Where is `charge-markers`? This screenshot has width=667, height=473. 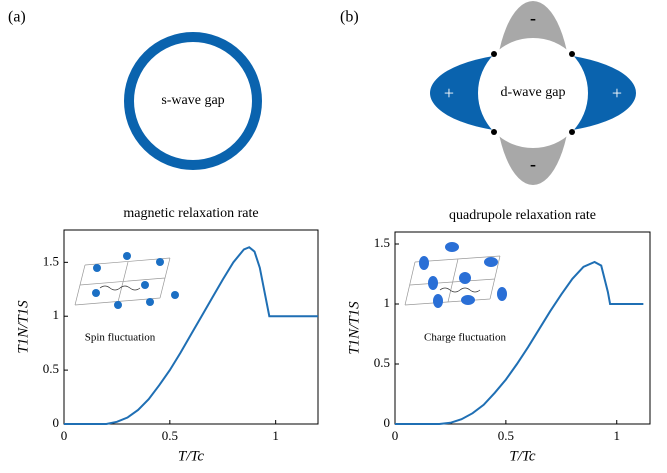 charge-markers is located at coordinates (463, 275).